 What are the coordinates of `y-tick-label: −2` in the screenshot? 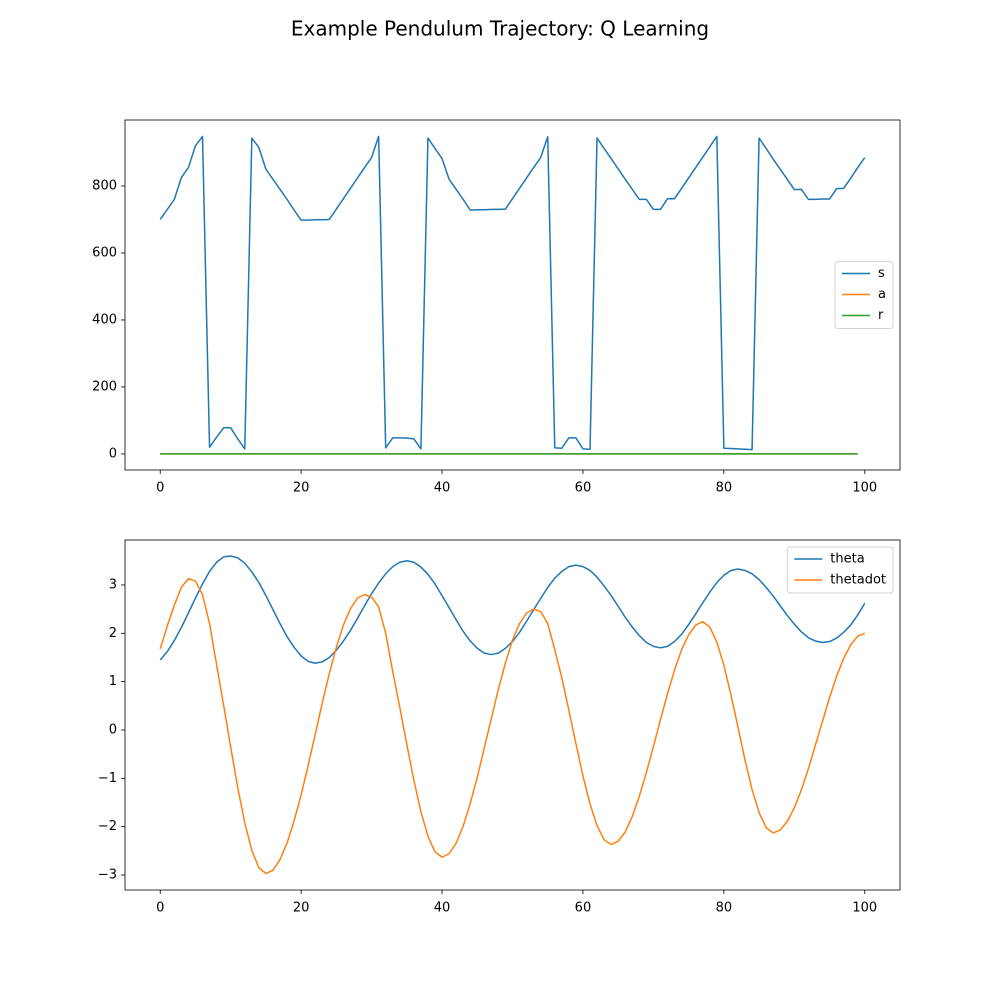 It's located at (107, 826).